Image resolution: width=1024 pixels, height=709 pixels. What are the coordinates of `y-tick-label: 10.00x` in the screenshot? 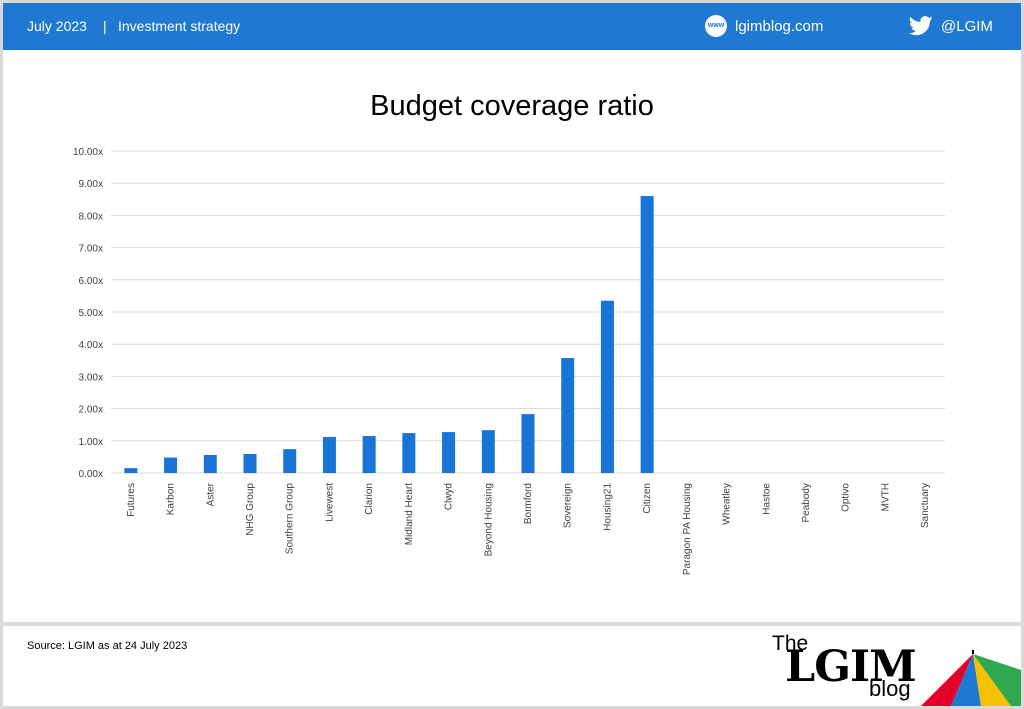 It's located at (88, 152).